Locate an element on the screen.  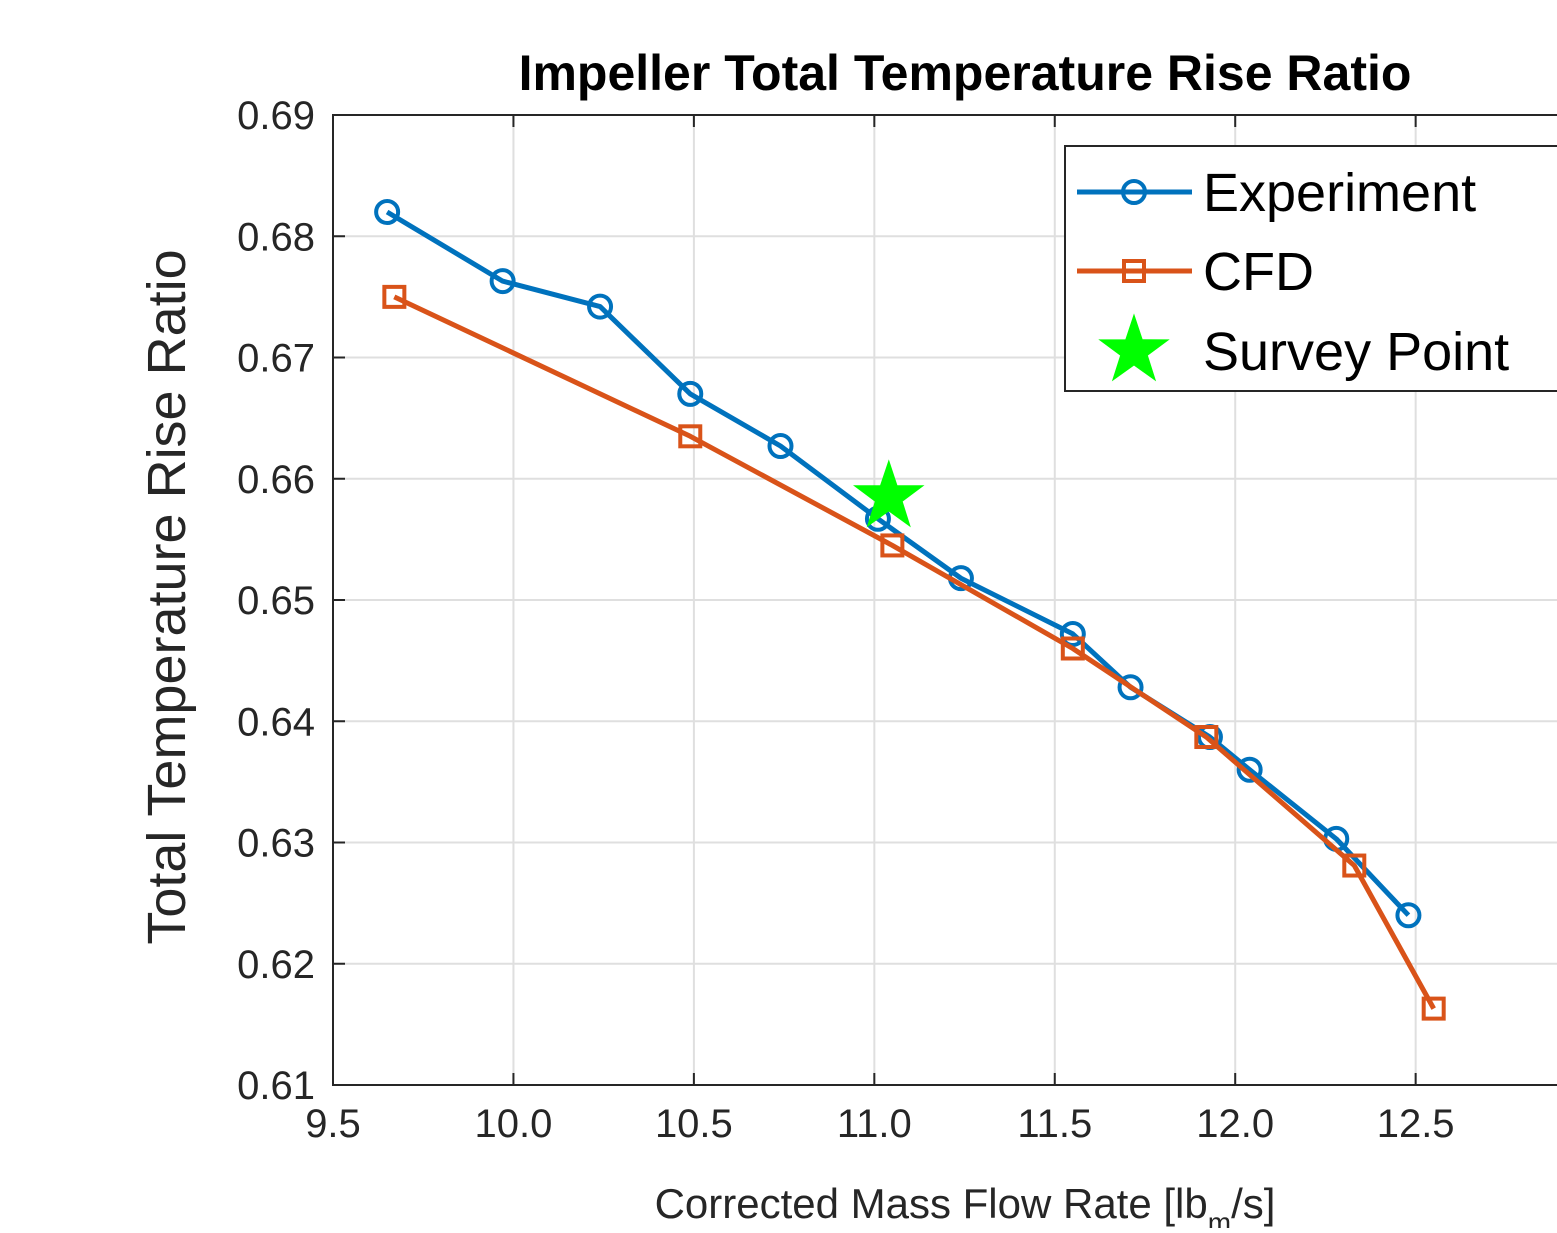
y-tick-label: 0.62 is located at coordinates (276, 965).